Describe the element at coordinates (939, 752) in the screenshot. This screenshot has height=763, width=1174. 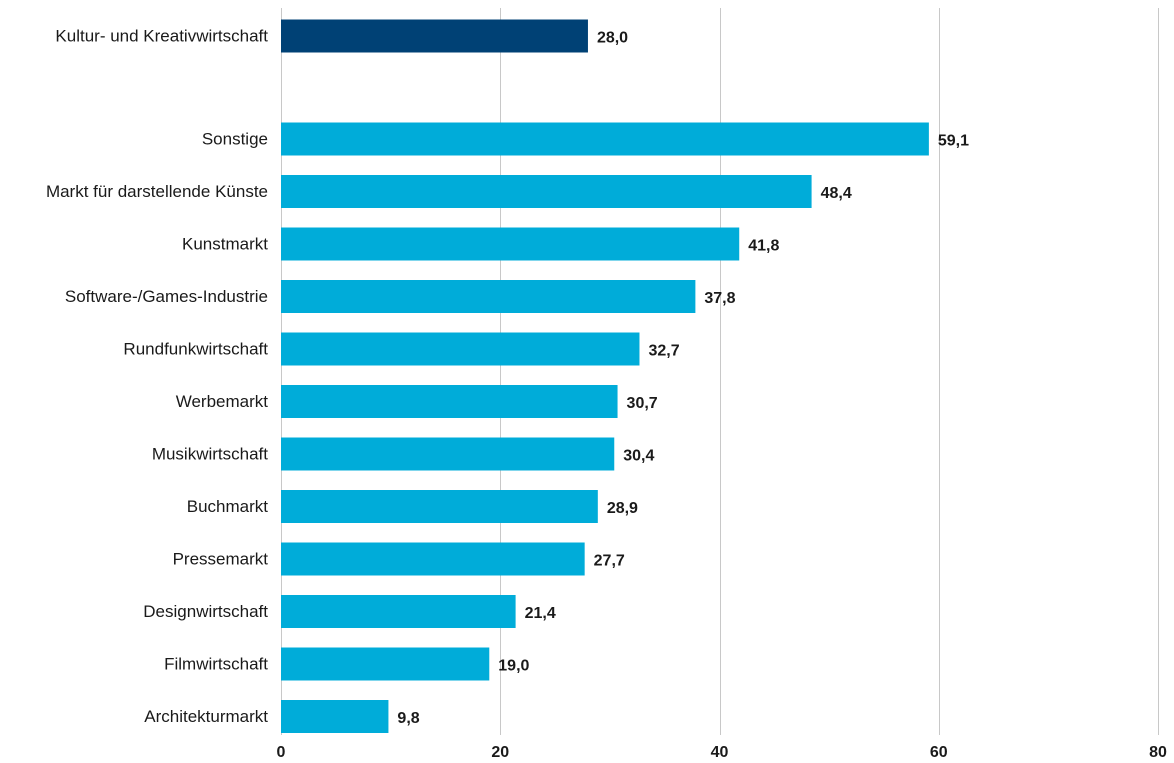
I see `x-tick-label-3: 60` at that location.